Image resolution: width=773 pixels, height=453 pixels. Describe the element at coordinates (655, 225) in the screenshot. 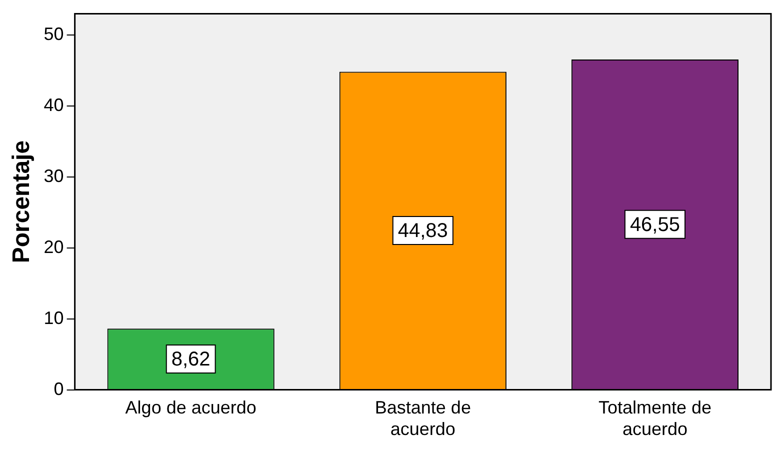

I see `data-label: 46,55` at that location.